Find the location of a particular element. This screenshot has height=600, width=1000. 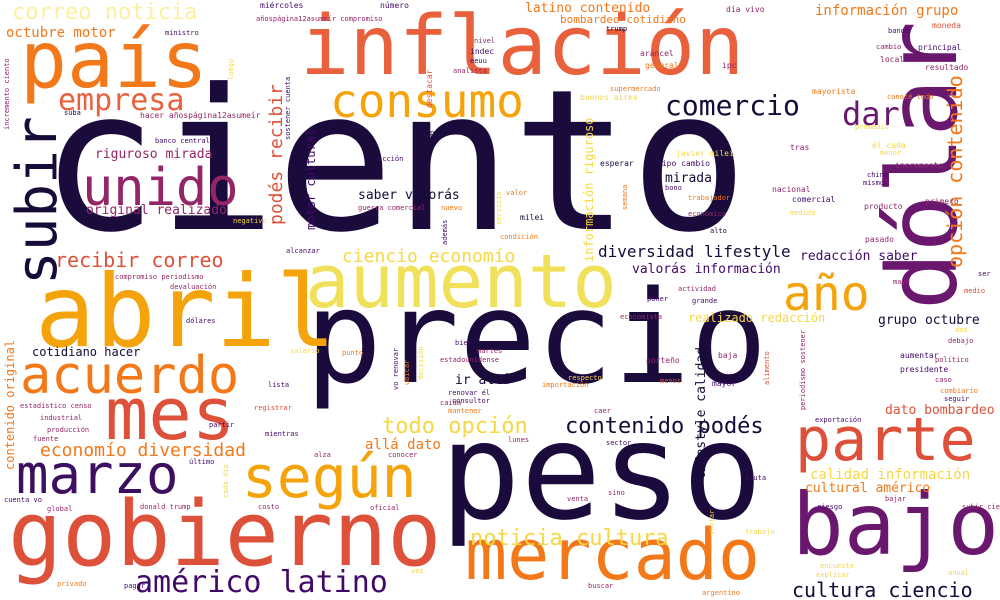

word-empresa: empresa is located at coordinates (121, 100).